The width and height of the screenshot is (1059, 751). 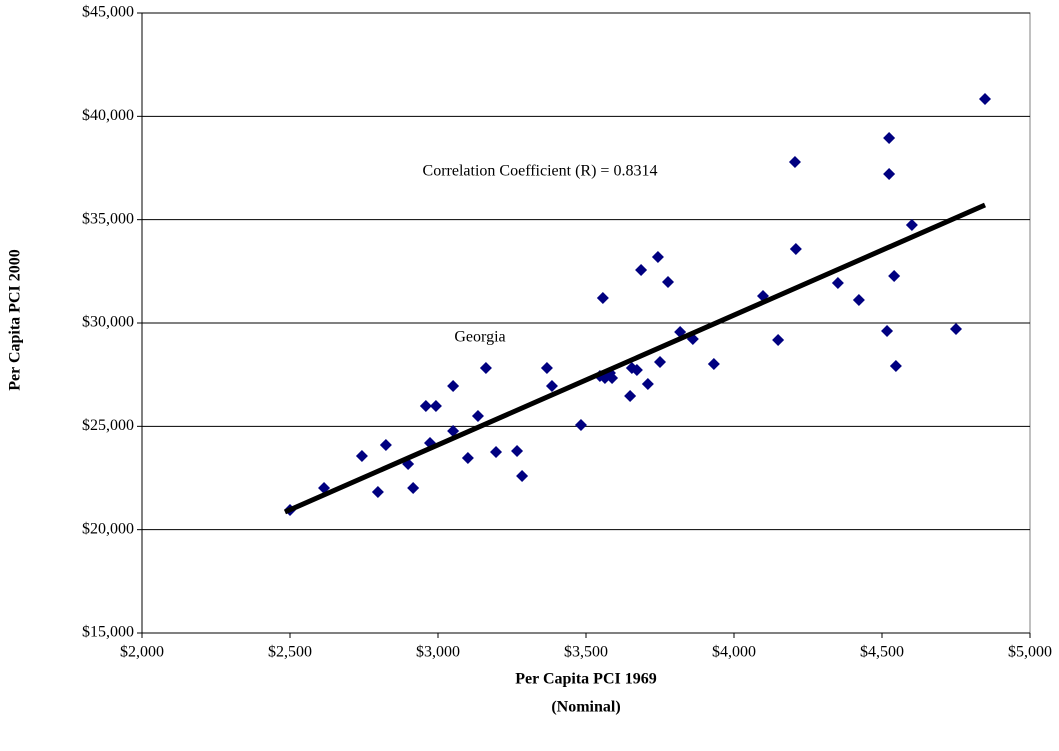 I want to click on y-tick-label: $20,000, so click(x=108, y=528).